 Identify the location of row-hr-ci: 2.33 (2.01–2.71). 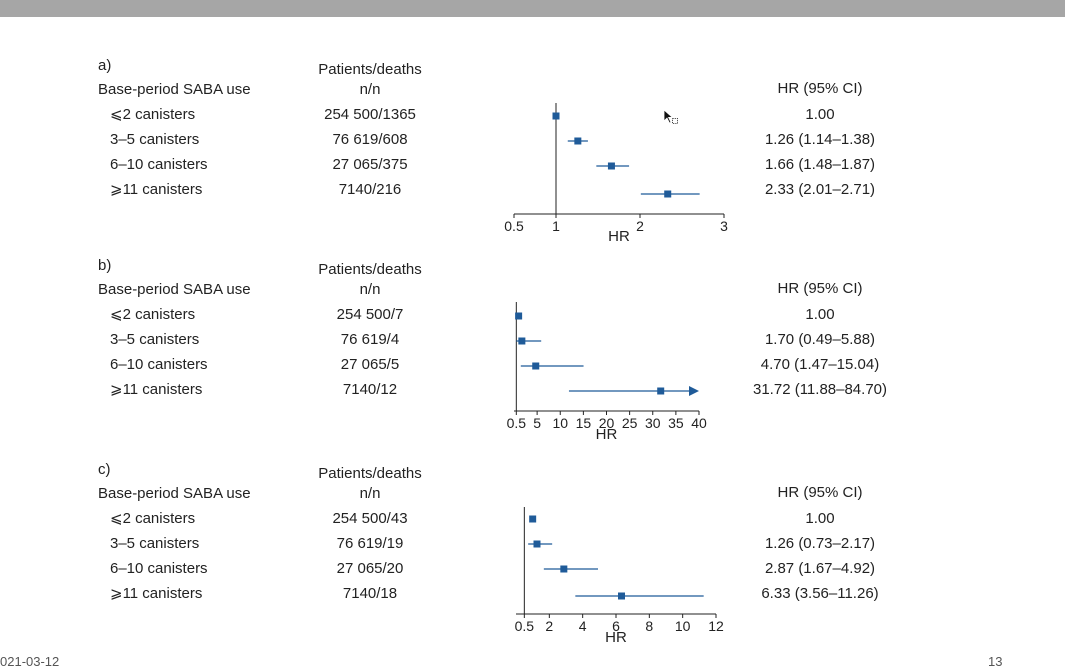
(820, 189).